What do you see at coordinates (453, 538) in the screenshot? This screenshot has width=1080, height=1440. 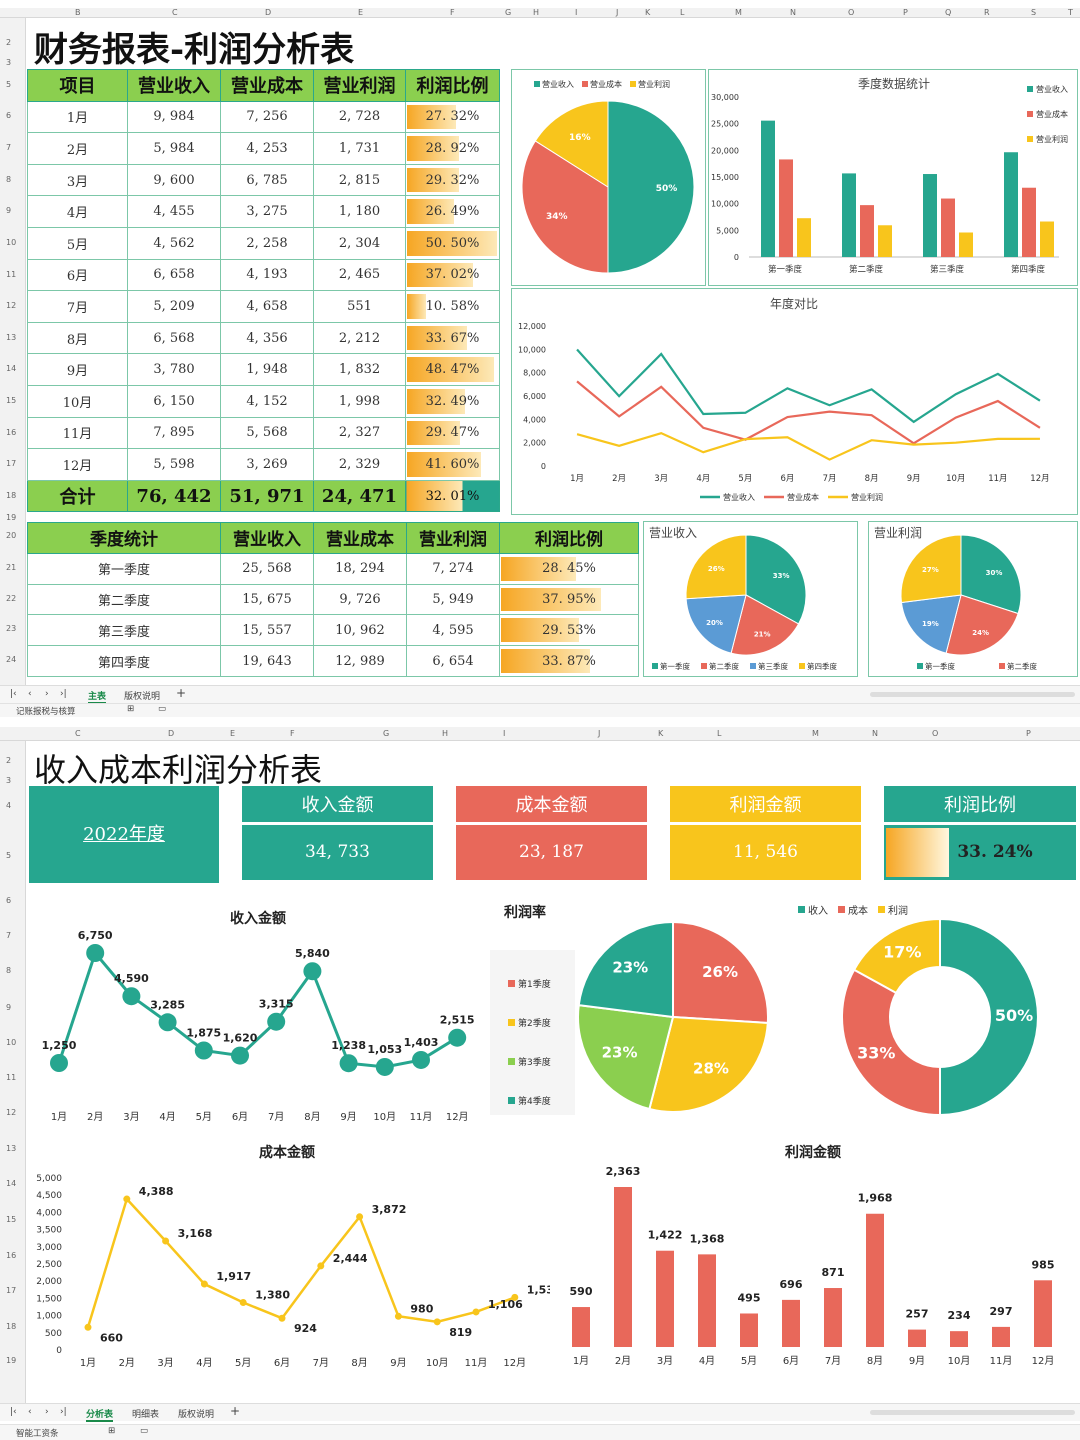 I see `header-cell: 营业利润` at bounding box center [453, 538].